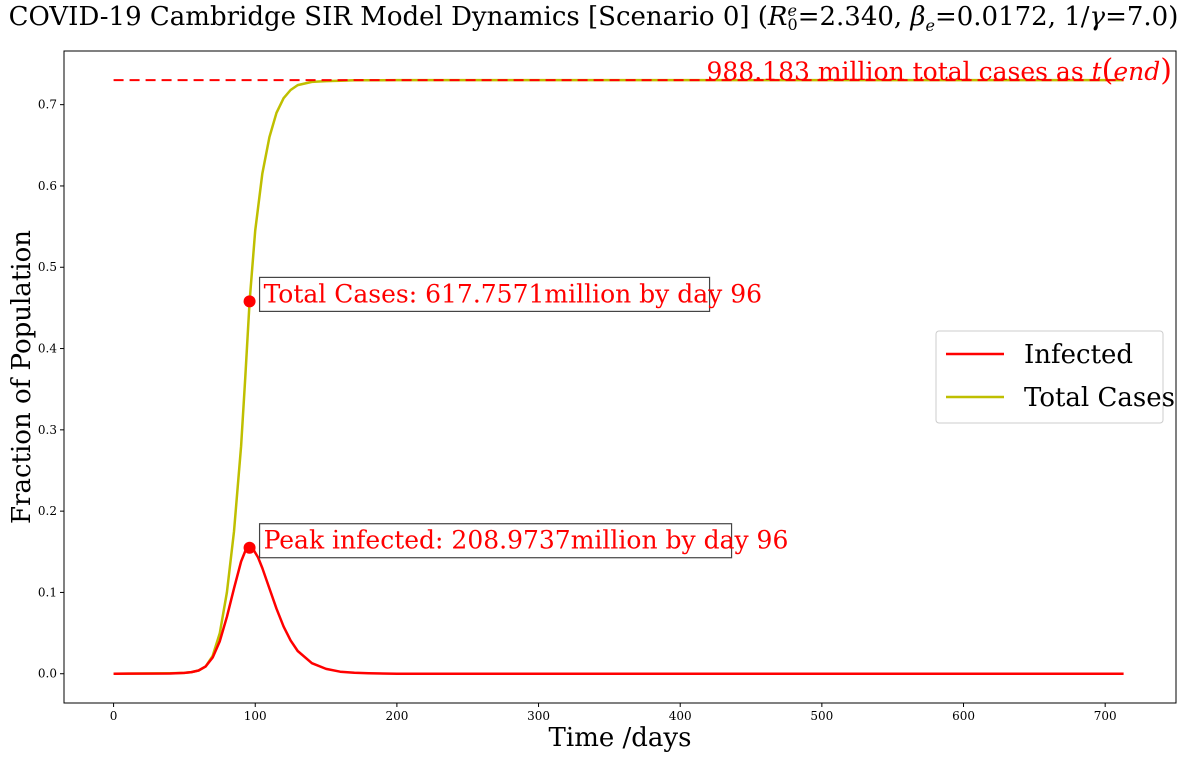 This screenshot has height=760, width=1187. Describe the element at coordinates (613, 713) in the screenshot. I see `x-axis-ticks: 0 100 200 300 400 500 600 700` at that location.